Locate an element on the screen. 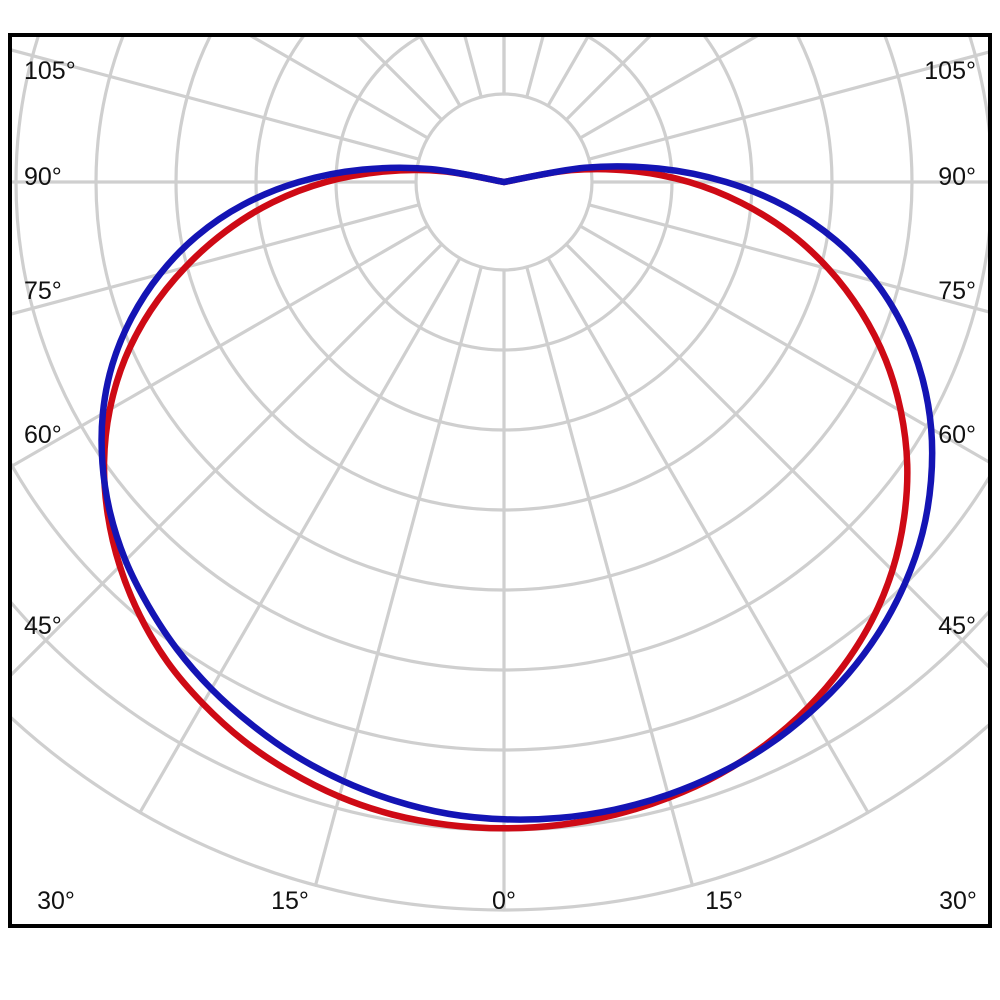 The width and height of the screenshot is (1000, 1000). grid-ring is located at coordinates (504, 182).